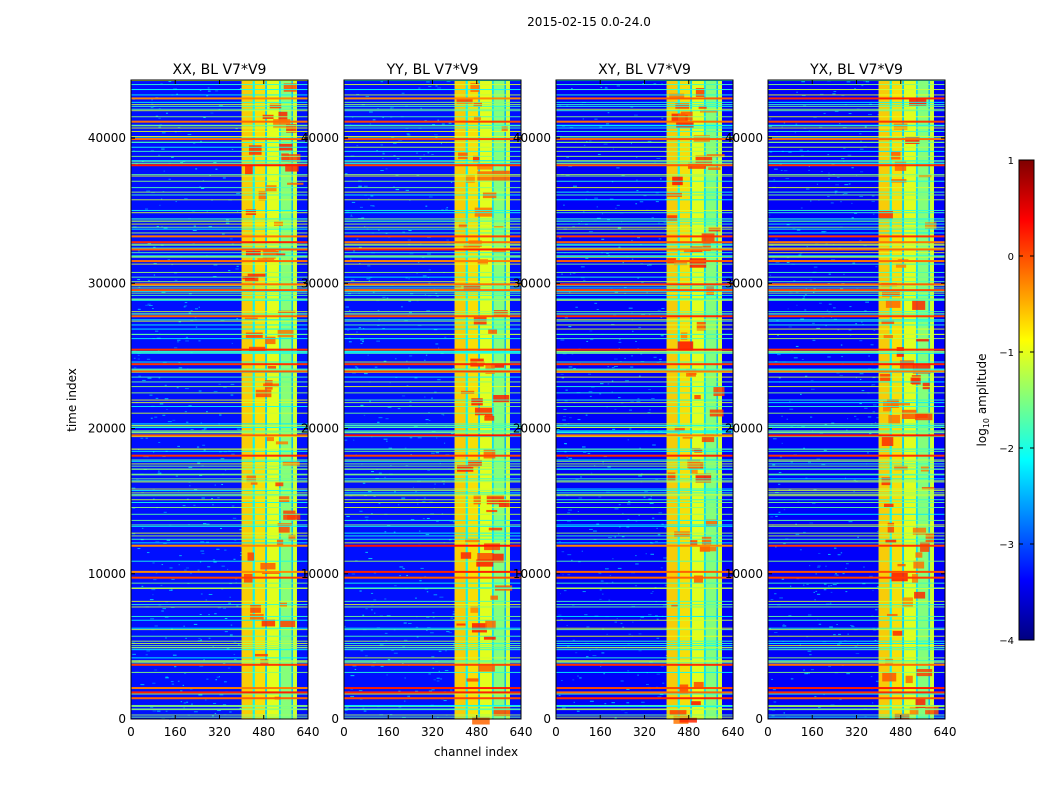  I want to click on colorbar-tick-label: −1, so click(1006, 353).